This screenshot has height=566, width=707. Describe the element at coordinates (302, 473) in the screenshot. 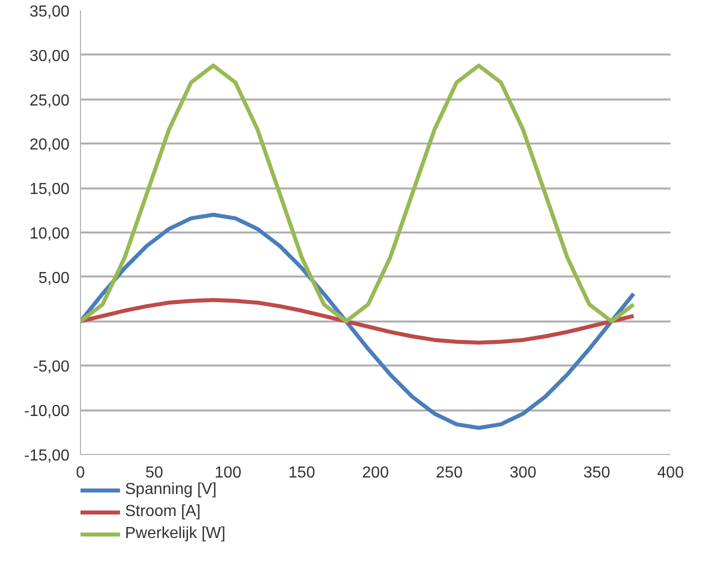

I see `x-tick-label: 150` at that location.